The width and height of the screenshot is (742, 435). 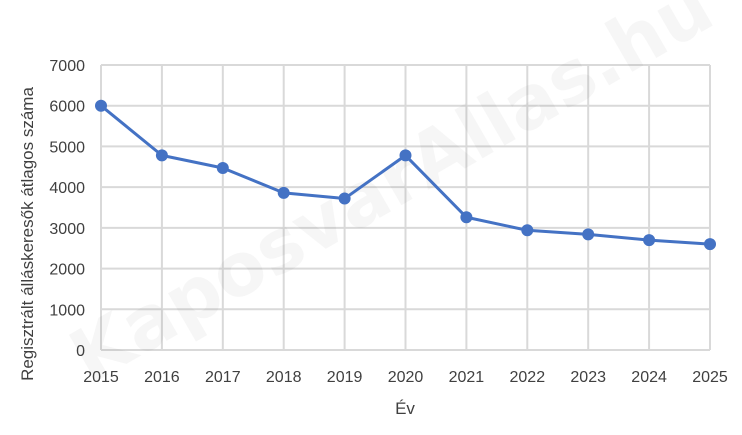 I want to click on x-tick-label: 2023, so click(x=588, y=377).